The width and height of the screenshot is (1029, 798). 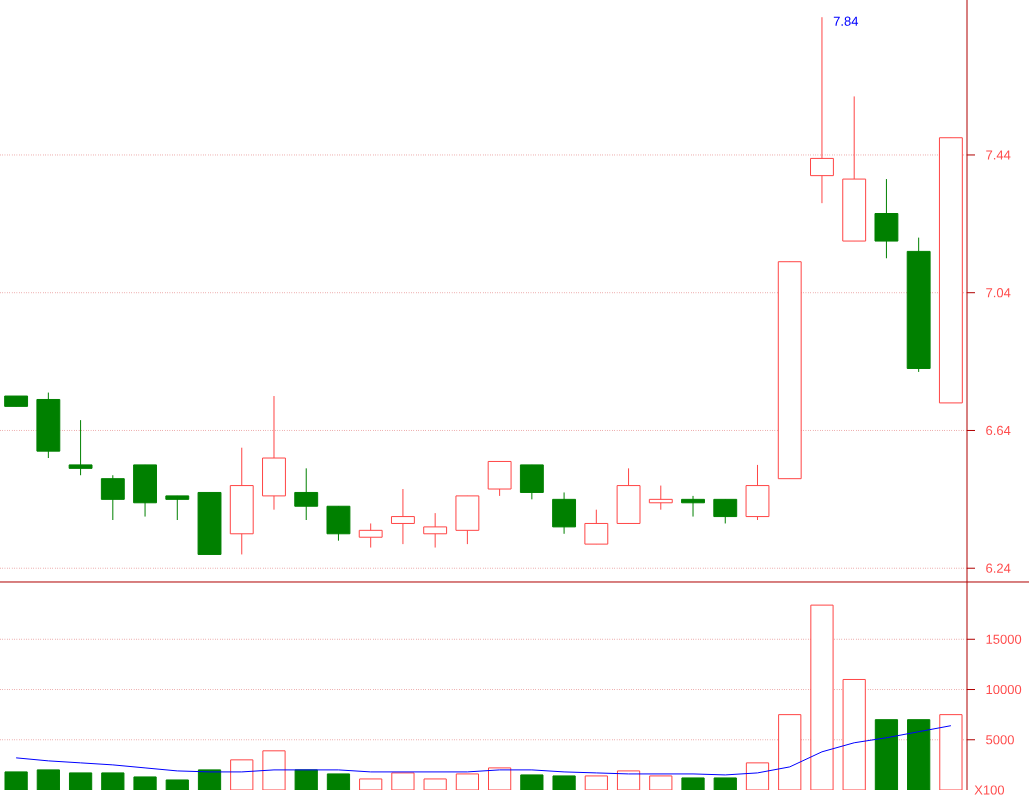 What do you see at coordinates (989, 790) in the screenshot?
I see `text: X100` at bounding box center [989, 790].